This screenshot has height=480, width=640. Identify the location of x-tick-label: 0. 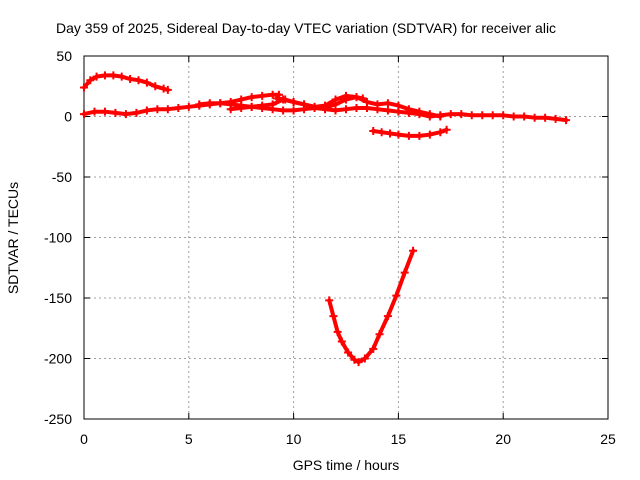
(84, 439).